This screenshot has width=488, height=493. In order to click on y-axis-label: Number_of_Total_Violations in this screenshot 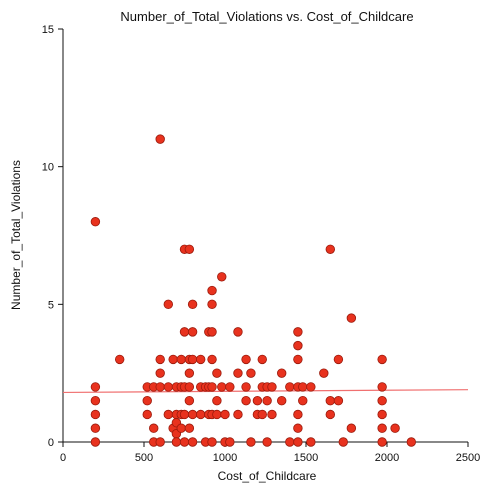, I will do `click(16, 235)`.